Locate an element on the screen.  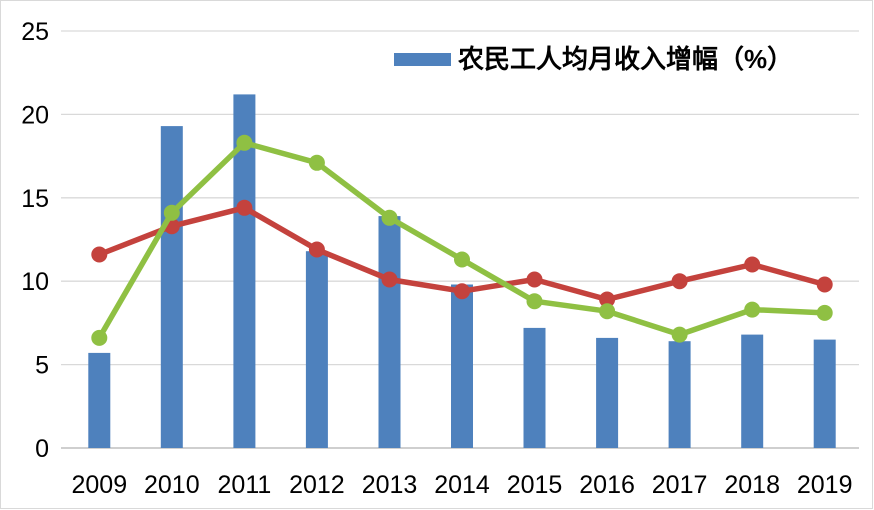
bar-2017 is located at coordinates (679, 394).